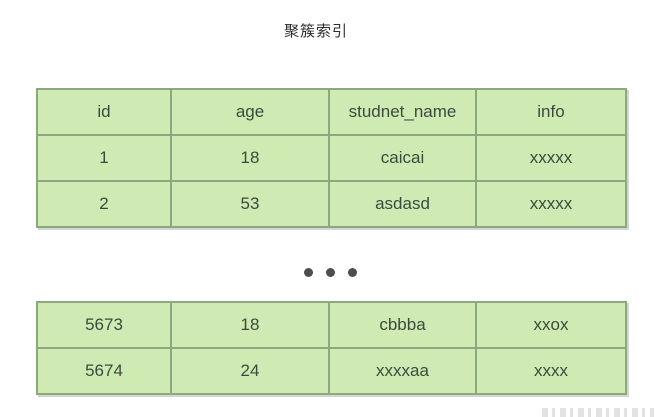 Image resolution: width=658 pixels, height=417 pixels. I want to click on watermark-fragment, so click(598, 412).